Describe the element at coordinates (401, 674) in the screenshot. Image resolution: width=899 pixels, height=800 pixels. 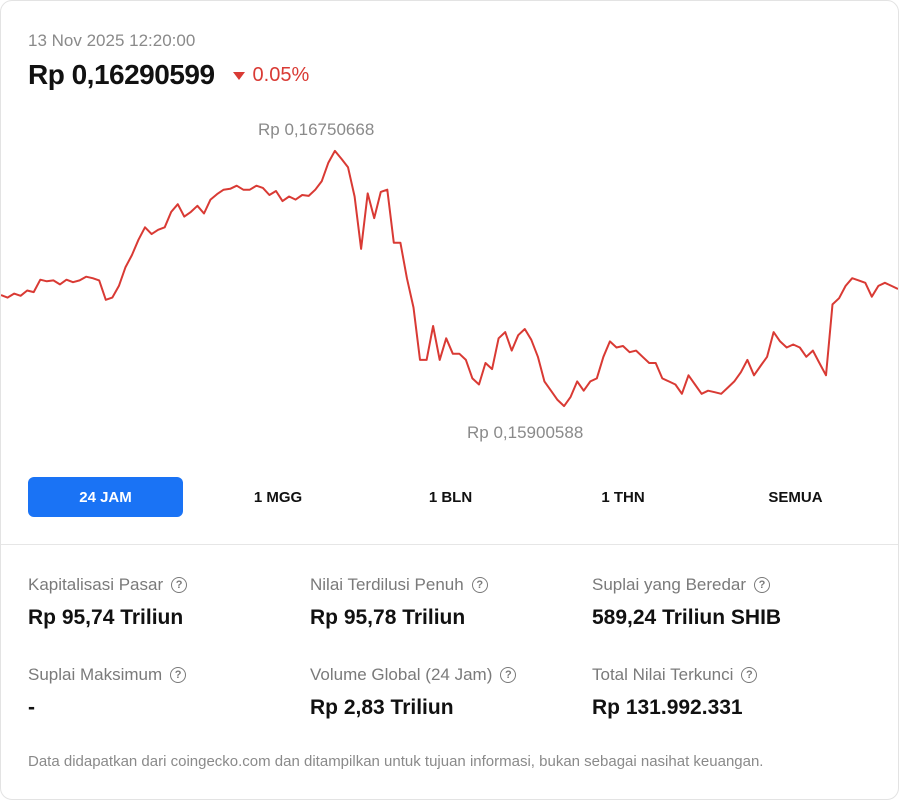
I see `stat-label-text: Volume Global (24 Jam)` at that location.